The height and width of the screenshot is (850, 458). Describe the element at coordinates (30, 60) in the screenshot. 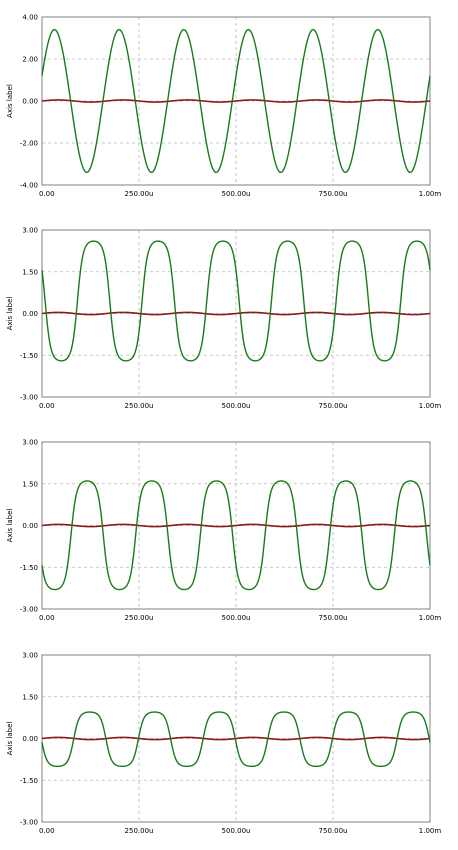

I see `y-tick-label: 2.00` at that location.